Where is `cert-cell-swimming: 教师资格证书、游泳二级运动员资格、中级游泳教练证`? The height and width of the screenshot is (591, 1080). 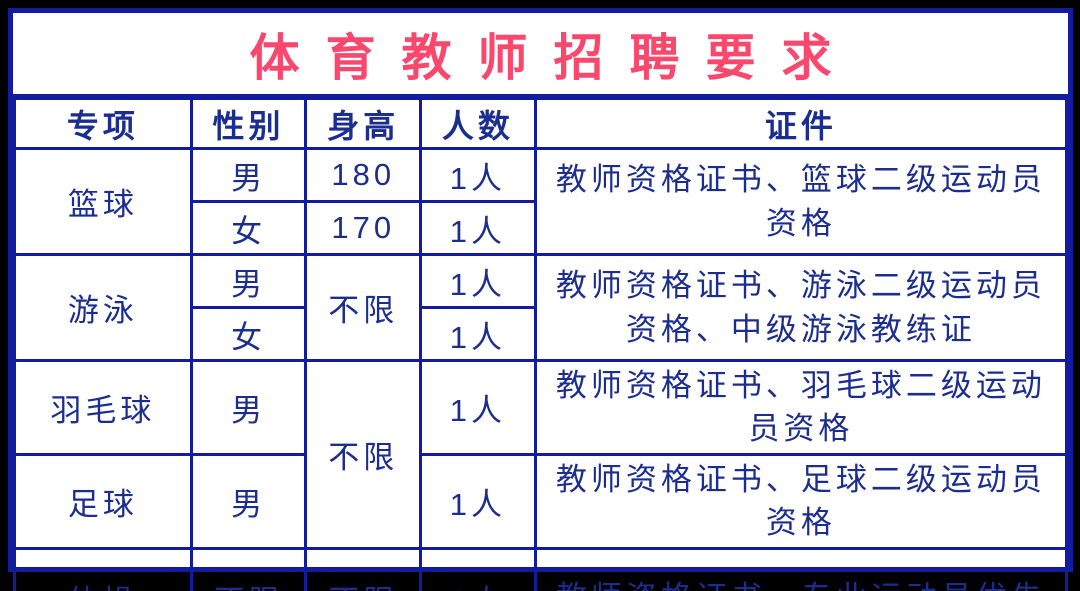 cert-cell-swimming: 教师资格证书、游泳二级运动员资格、中级游泳教练证 is located at coordinates (801, 307).